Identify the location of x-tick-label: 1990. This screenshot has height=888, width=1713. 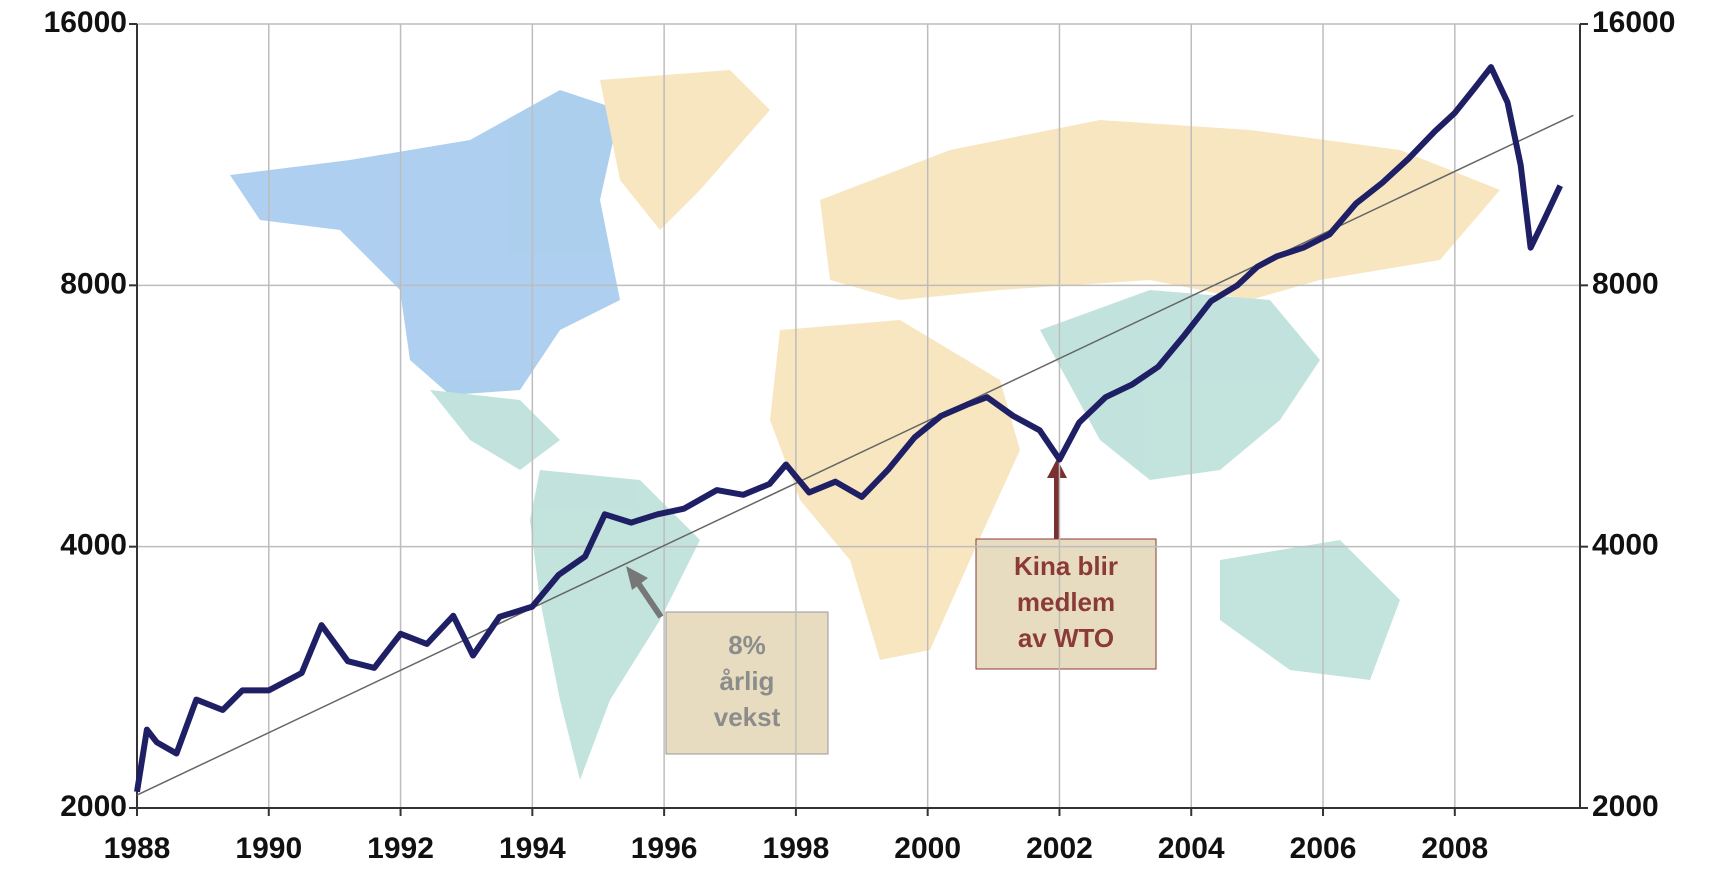
(268, 848).